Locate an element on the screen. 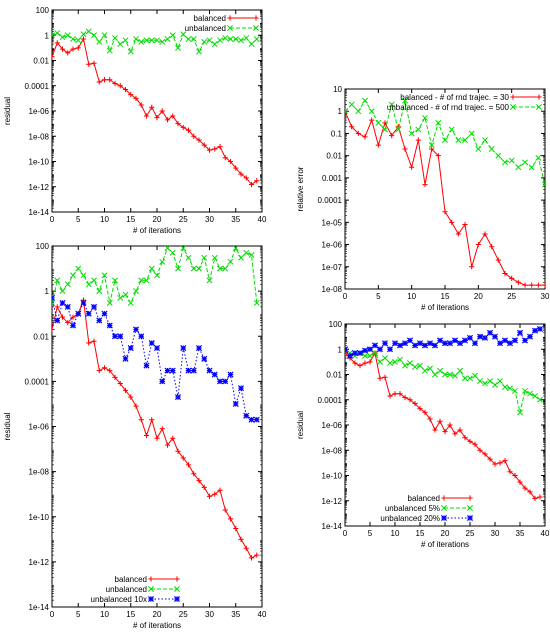 The image size is (550, 634). x-tick-label: 15 is located at coordinates (445, 296).